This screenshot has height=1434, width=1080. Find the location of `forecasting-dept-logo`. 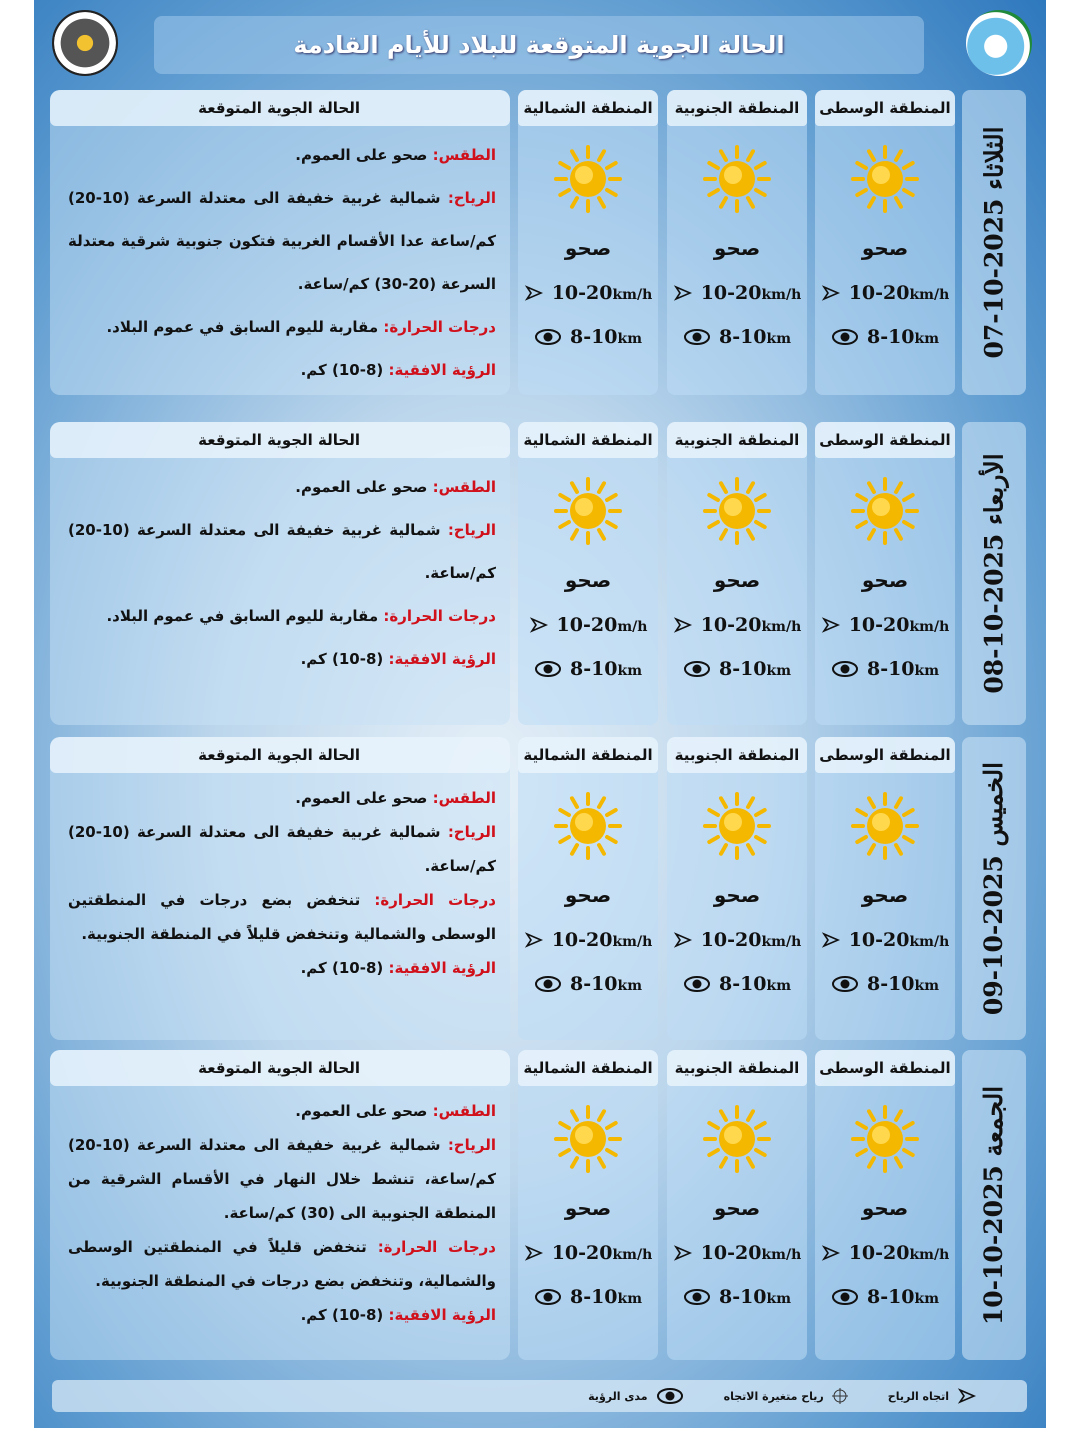

forecasting-dept-logo is located at coordinates (85, 43).